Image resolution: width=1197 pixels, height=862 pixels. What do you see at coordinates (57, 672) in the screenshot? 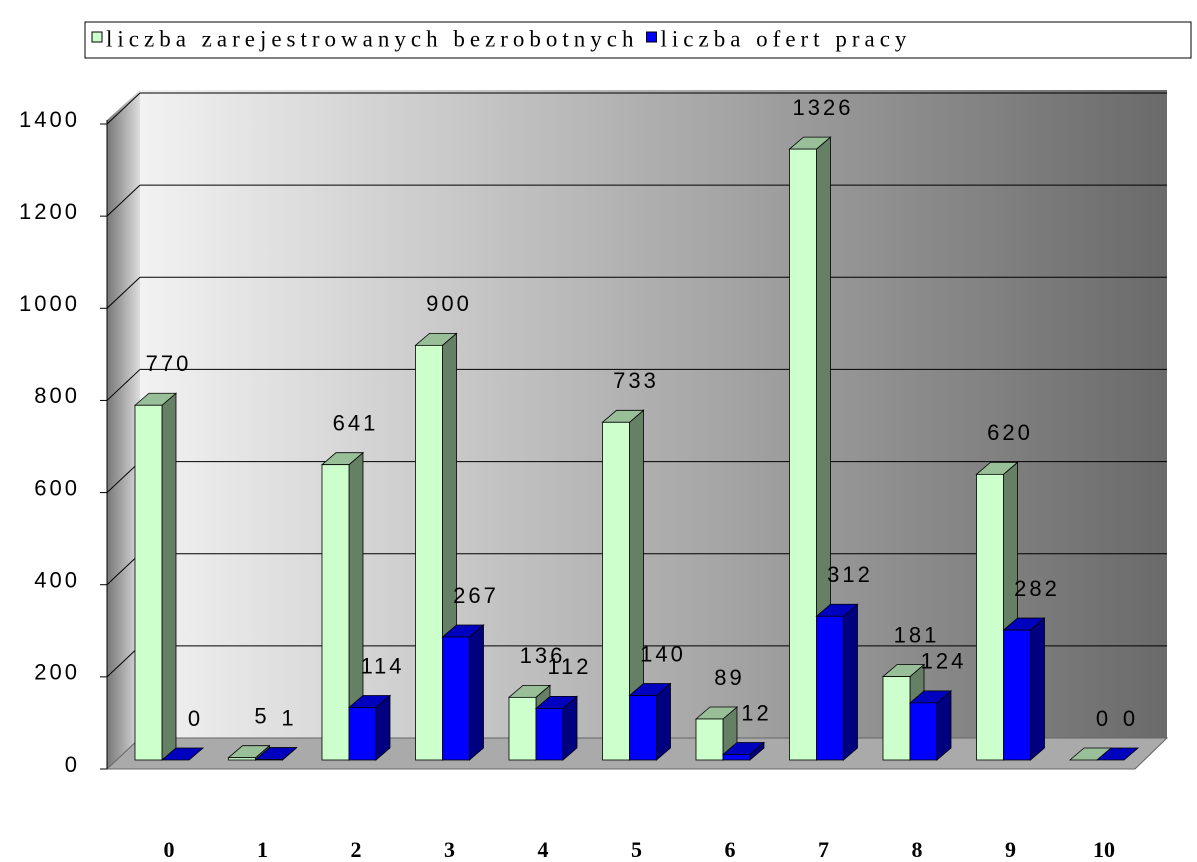
I see `y-tick-label: 200` at bounding box center [57, 672].